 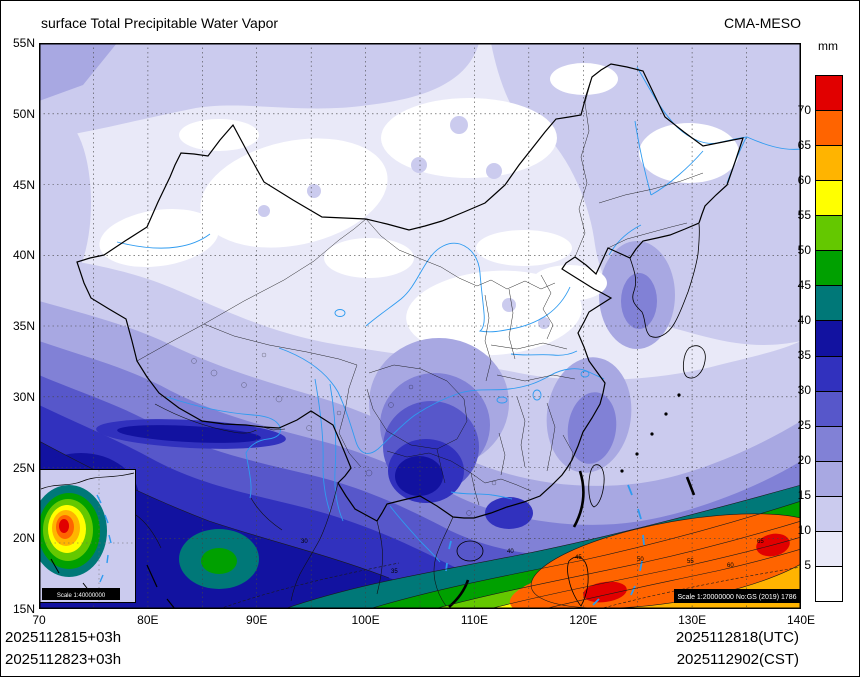 What do you see at coordinates (800, 620) in the screenshot?
I see `lon-tick-label: 140E` at bounding box center [800, 620].